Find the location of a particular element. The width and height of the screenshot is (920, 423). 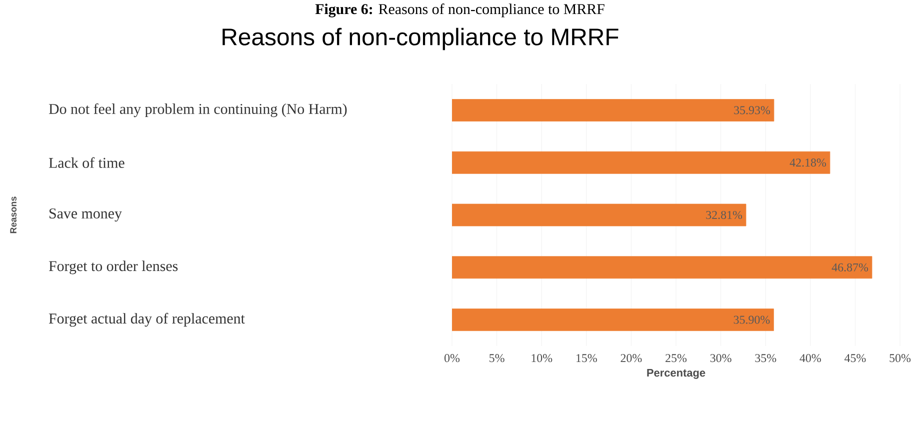

data-label: 35.93% is located at coordinates (752, 110).